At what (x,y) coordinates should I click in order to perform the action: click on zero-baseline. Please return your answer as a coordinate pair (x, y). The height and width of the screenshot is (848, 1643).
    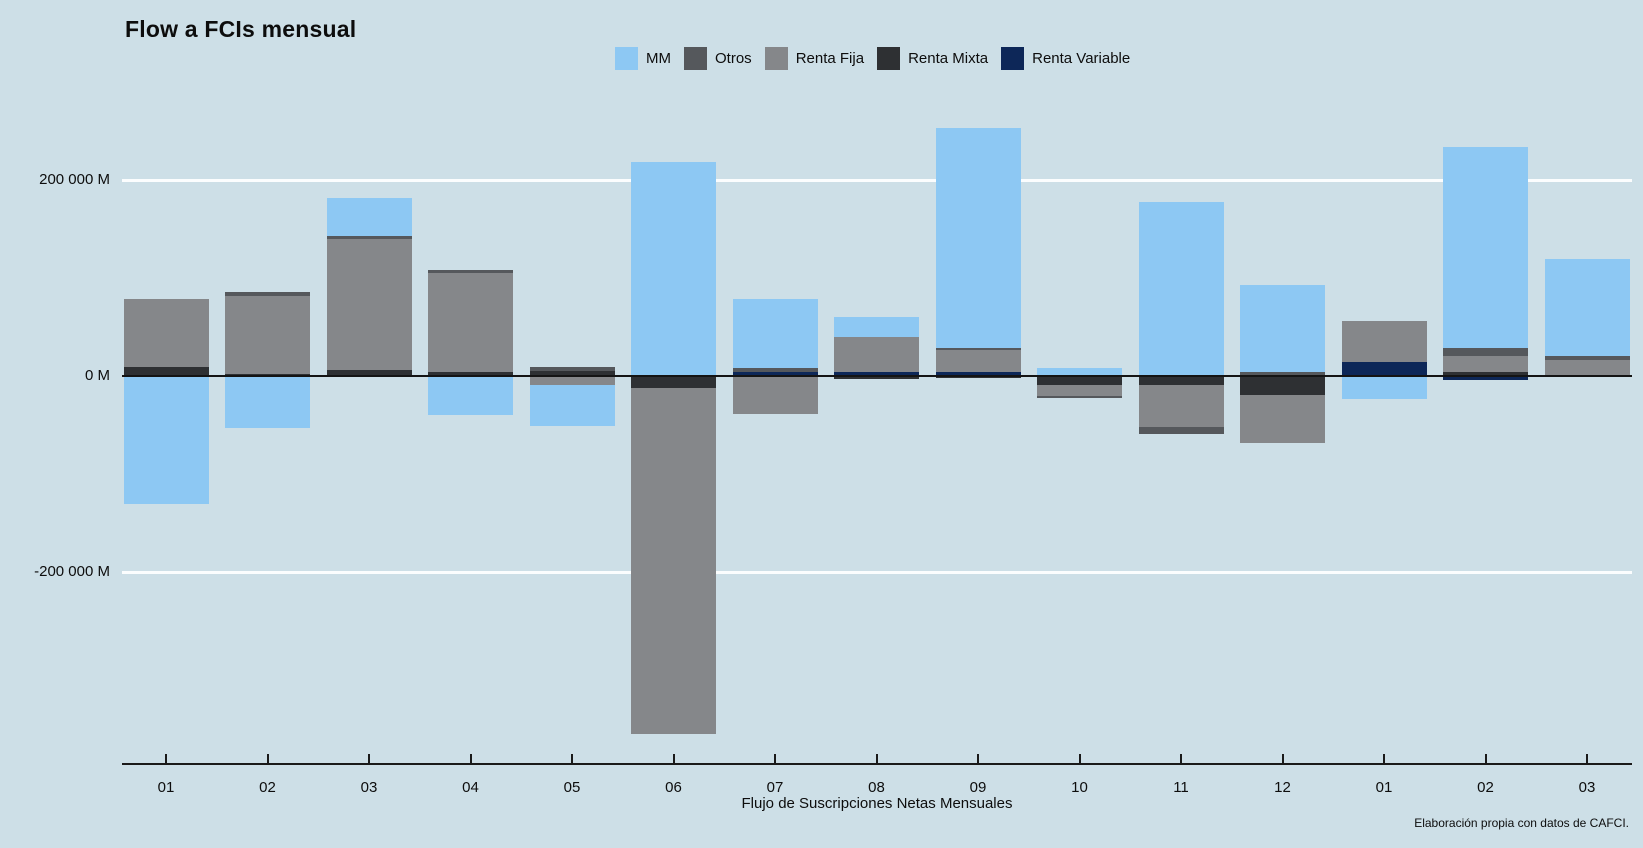
    Looking at the image, I should click on (877, 376).